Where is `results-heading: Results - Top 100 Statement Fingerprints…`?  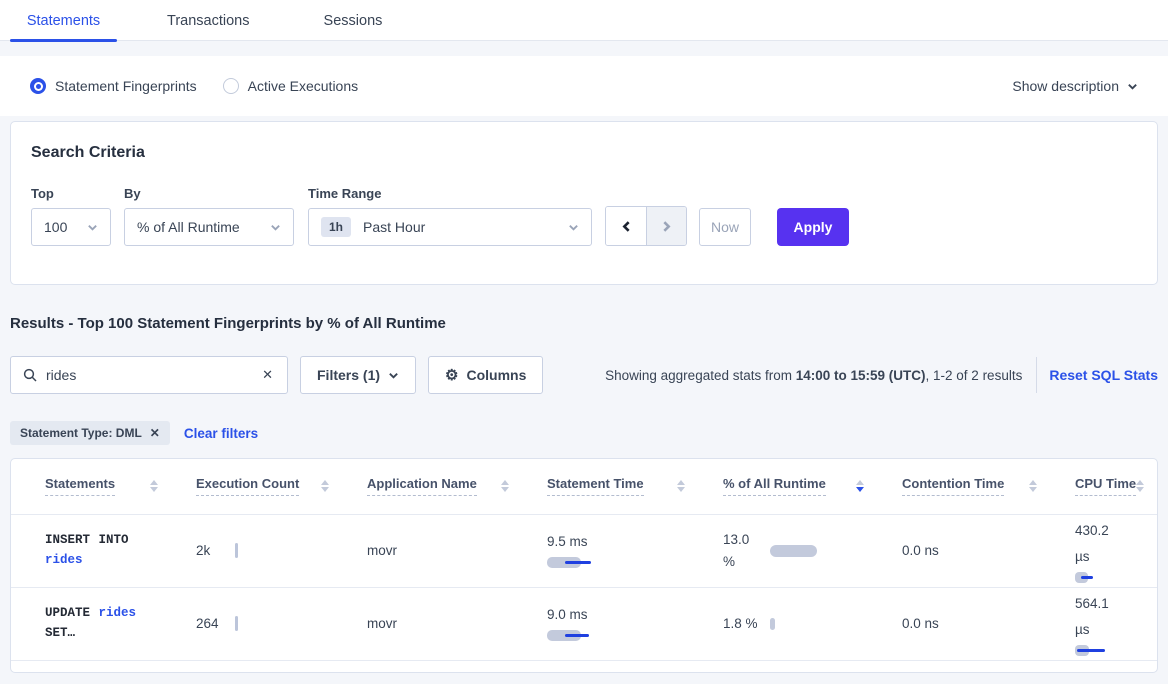
results-heading: Results - Top 100 Statement Fingerprints… is located at coordinates (228, 323).